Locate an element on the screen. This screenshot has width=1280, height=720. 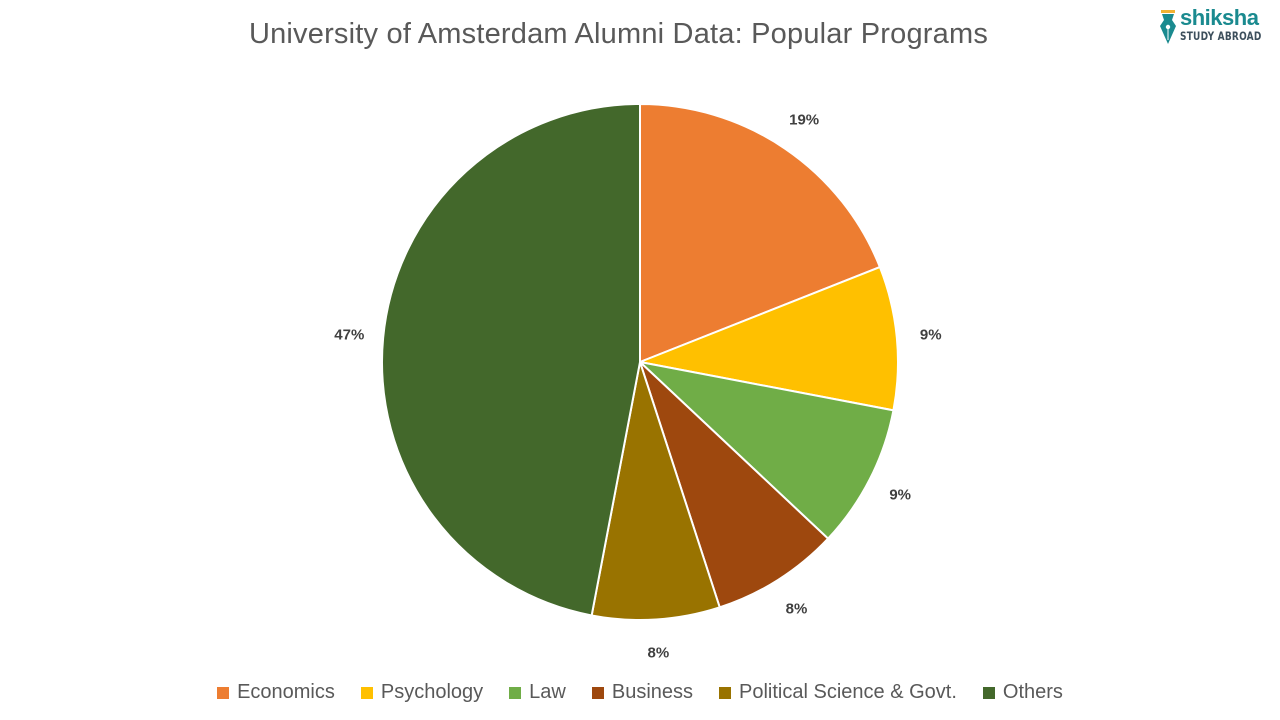
pie-slice-others is located at coordinates (511, 359).